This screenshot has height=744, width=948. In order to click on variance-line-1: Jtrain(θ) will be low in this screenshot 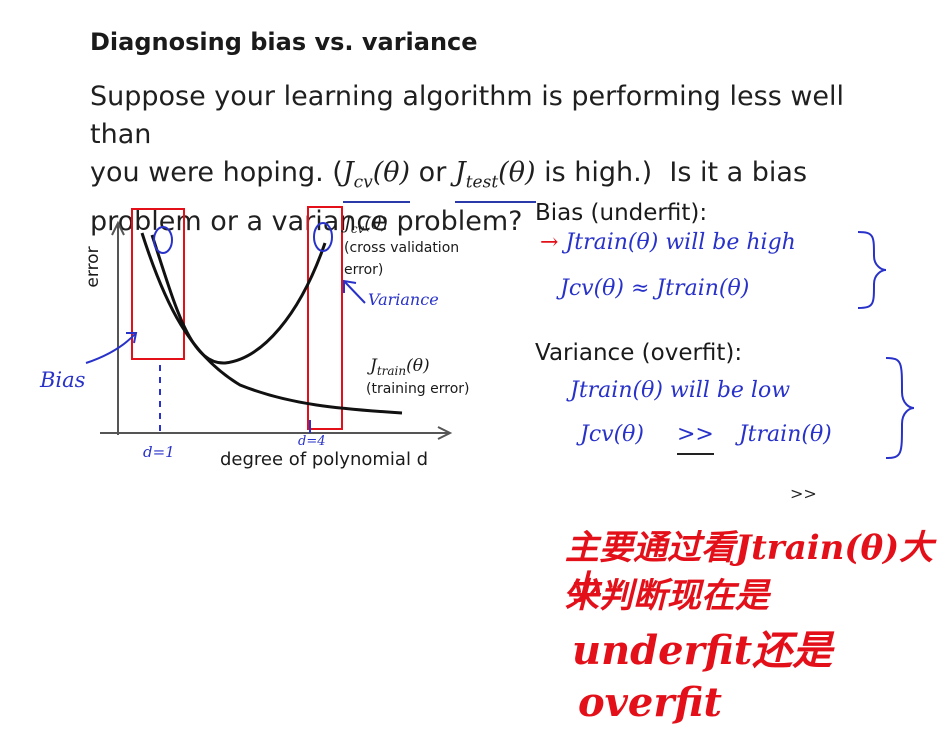, I will do `click(680, 390)`.